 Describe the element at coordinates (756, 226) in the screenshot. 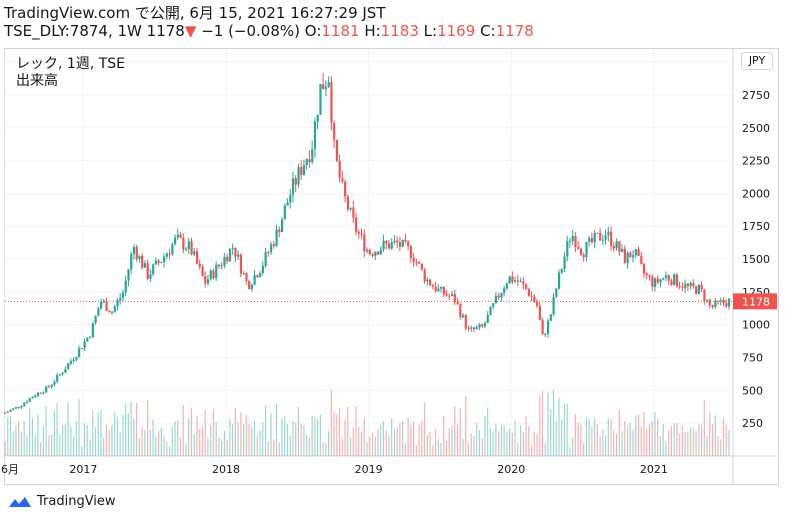

I see `y-tick-label: 1750` at that location.